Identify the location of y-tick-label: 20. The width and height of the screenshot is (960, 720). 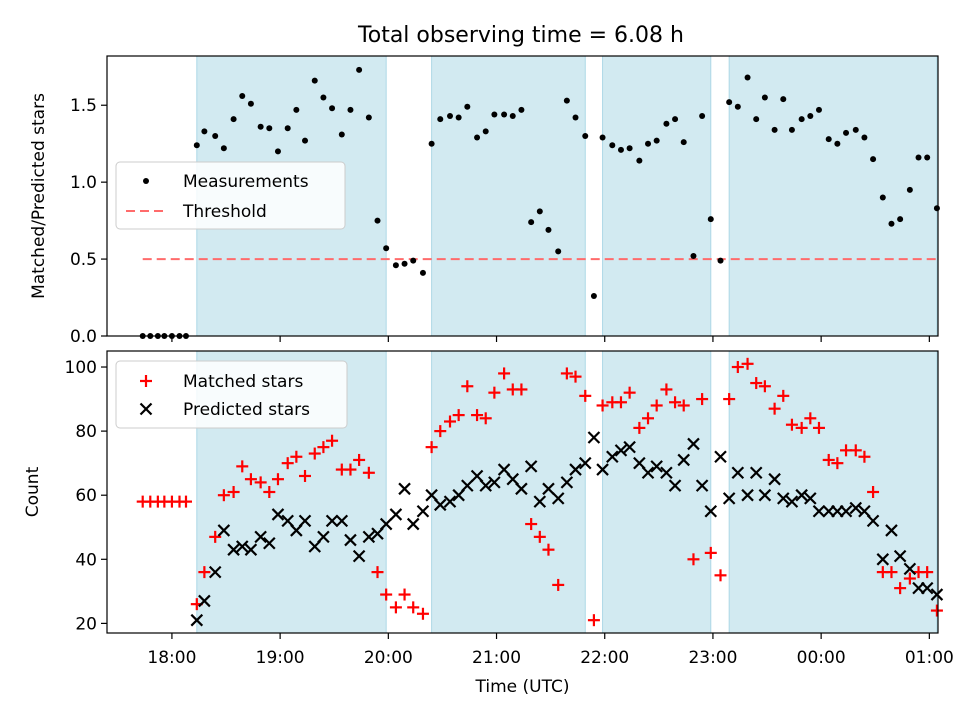
(86, 624).